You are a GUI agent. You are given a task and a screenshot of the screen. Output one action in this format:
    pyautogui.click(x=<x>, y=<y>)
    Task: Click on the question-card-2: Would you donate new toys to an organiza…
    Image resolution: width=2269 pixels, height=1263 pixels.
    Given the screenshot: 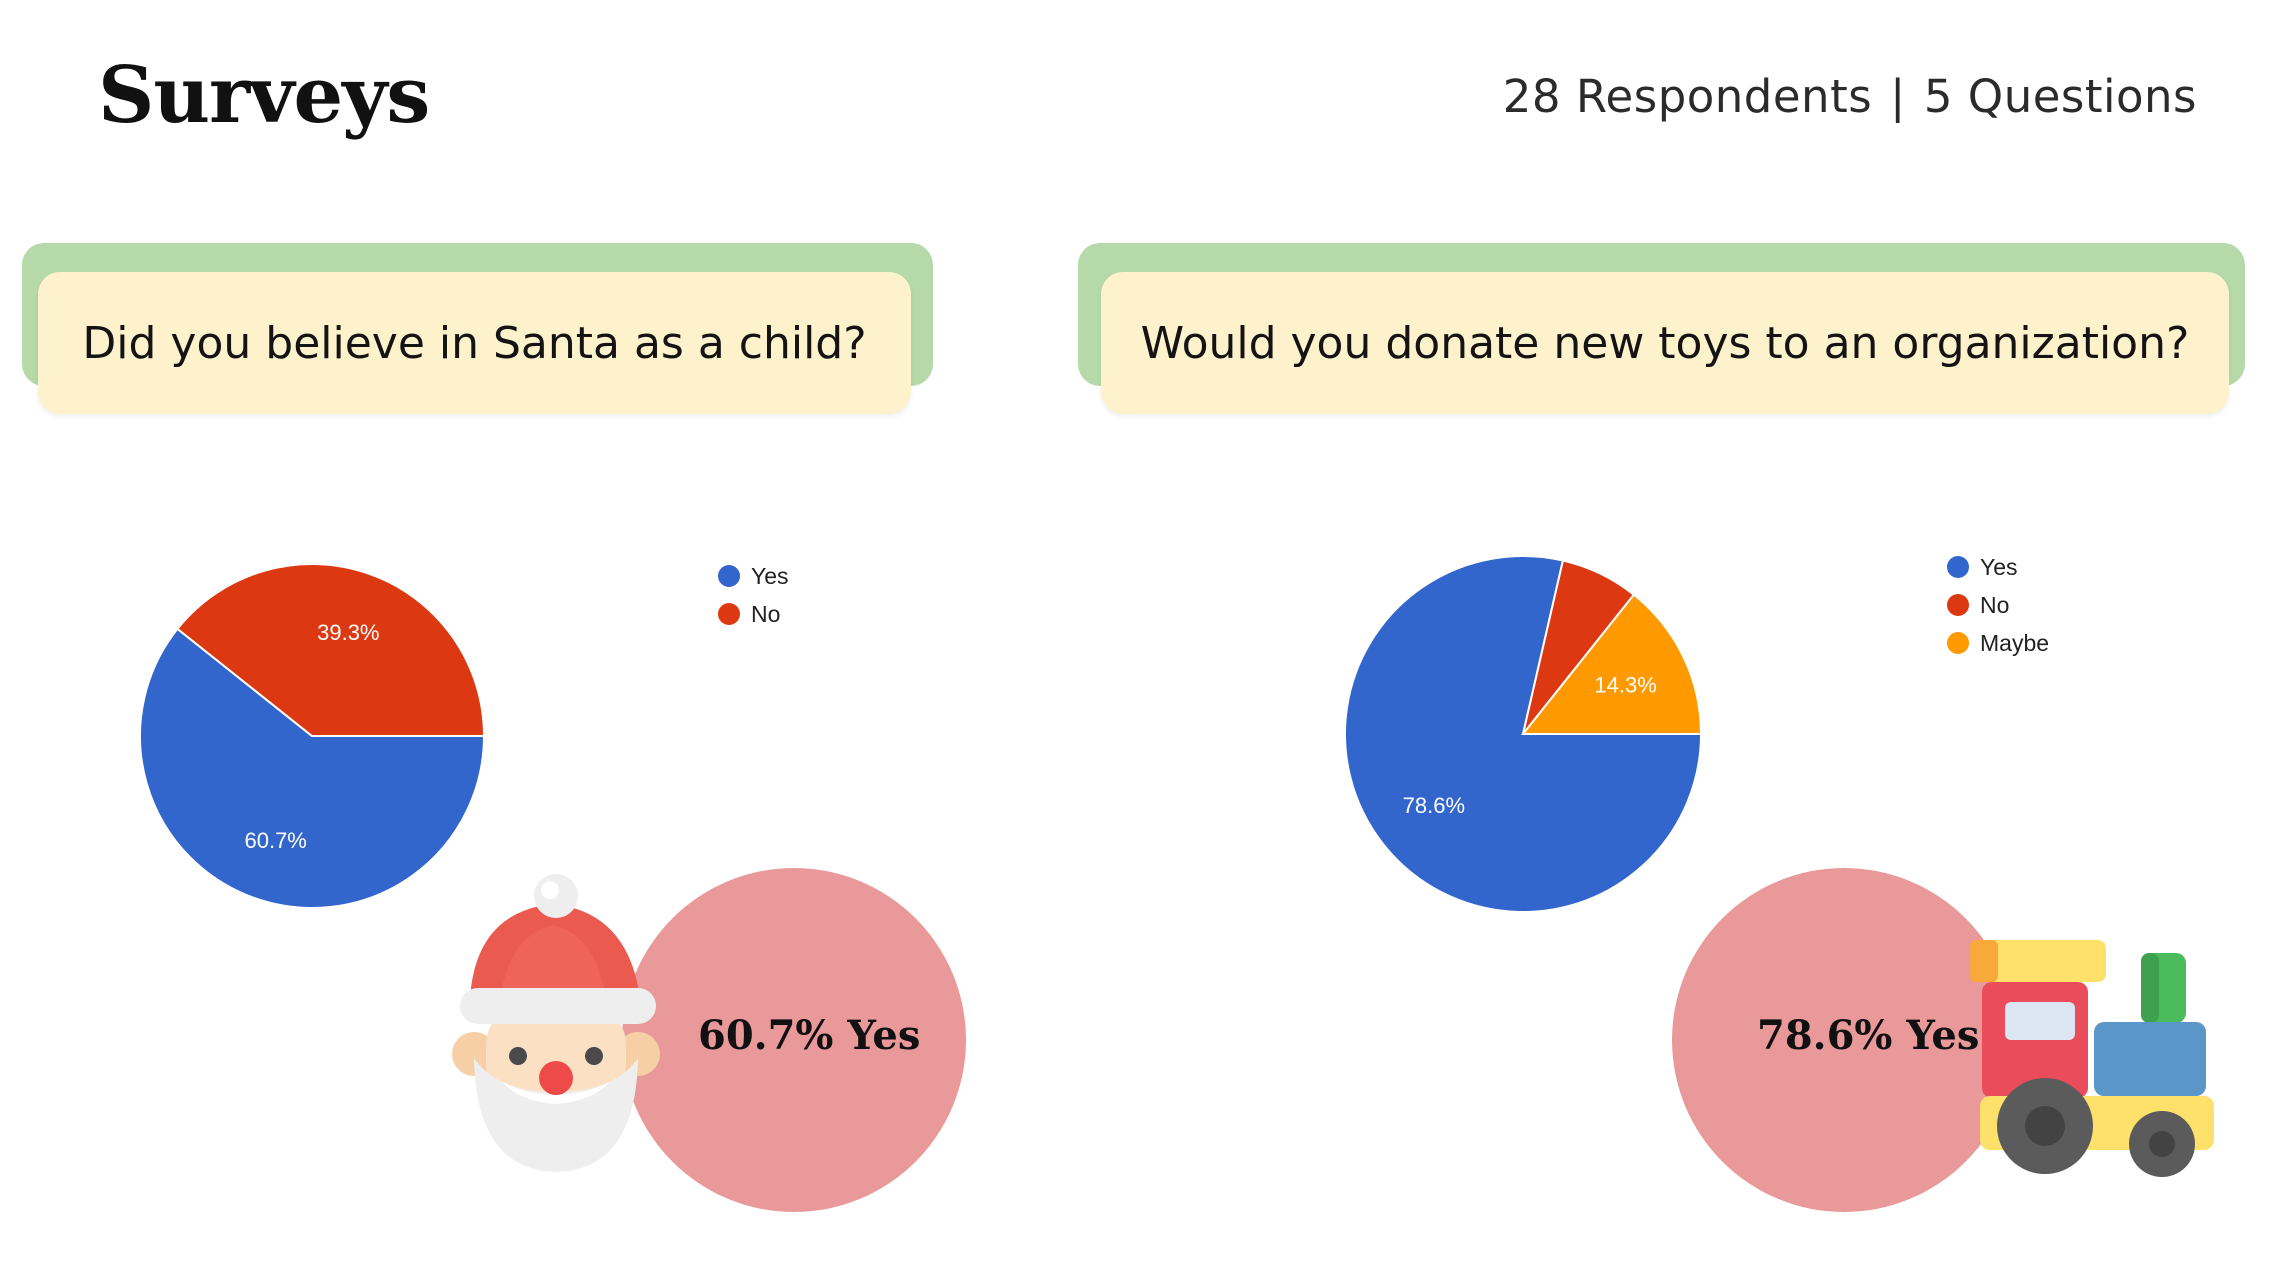 What is the action you would take?
    pyautogui.click(x=1665, y=343)
    